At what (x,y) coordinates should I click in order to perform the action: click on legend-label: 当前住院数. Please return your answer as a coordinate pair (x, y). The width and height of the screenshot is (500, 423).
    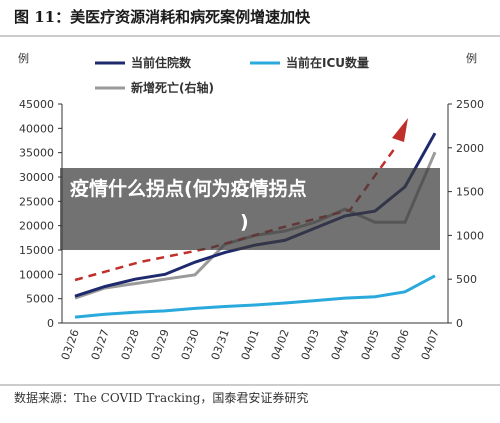
    Looking at the image, I should click on (161, 62).